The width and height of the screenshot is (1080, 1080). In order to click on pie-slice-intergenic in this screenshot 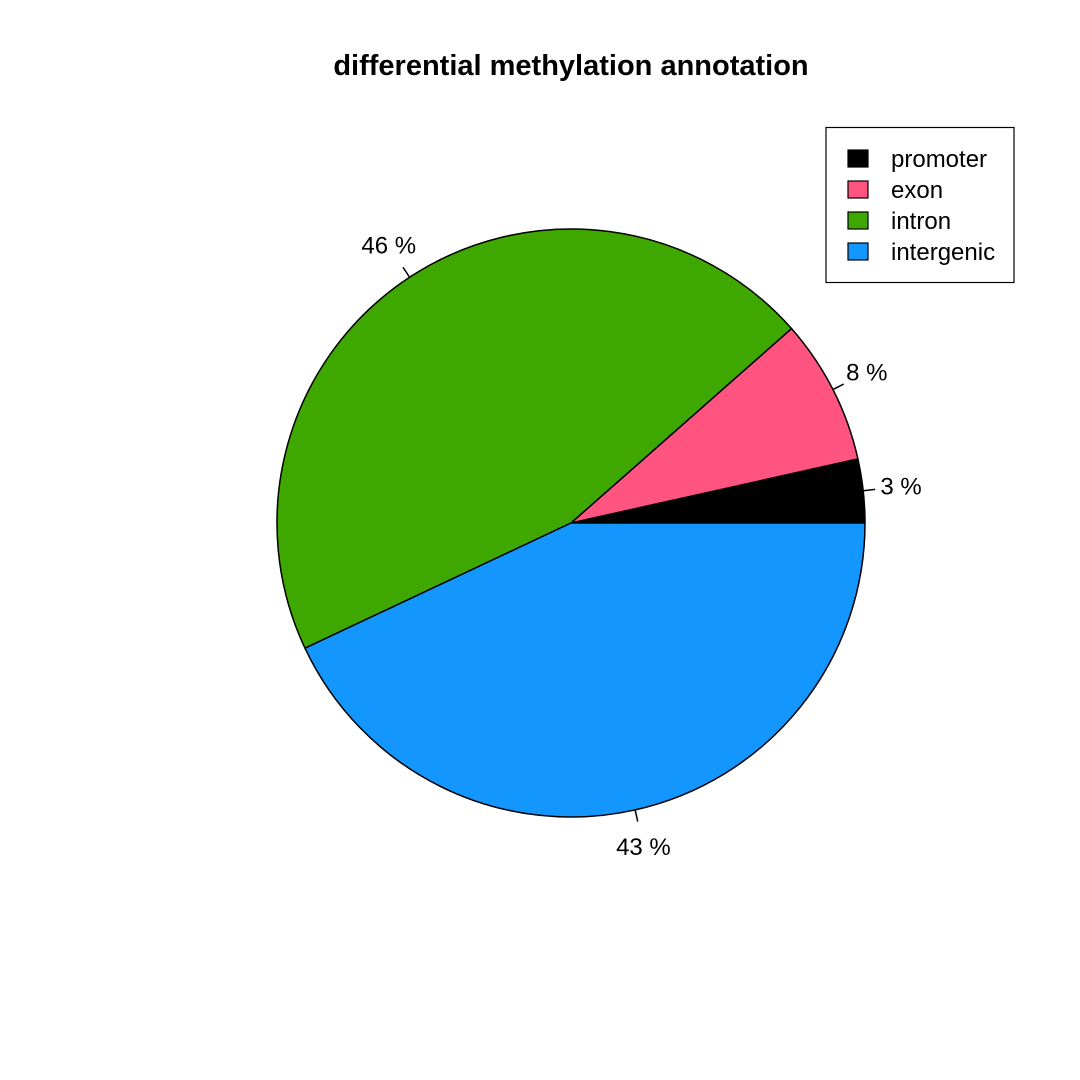, I will do `click(585, 670)`.